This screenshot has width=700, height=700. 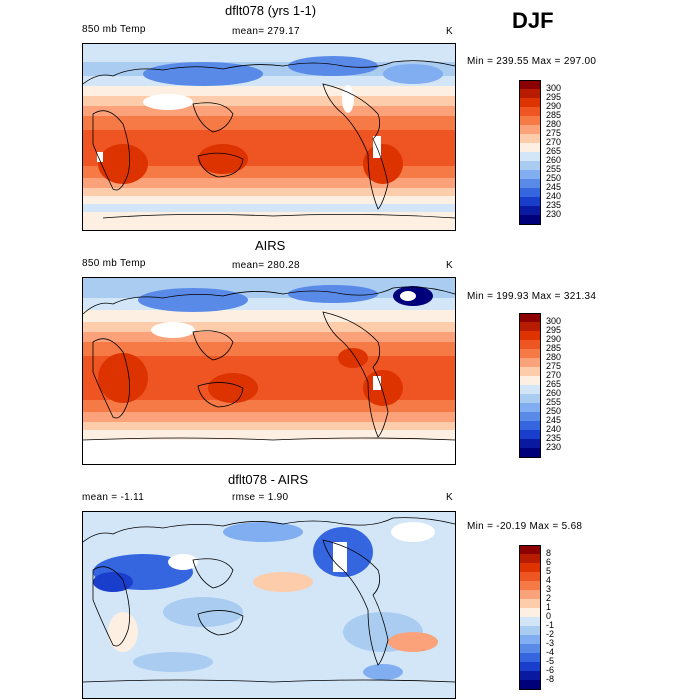 I want to click on colorbar-tick-label: 3, so click(x=549, y=589).